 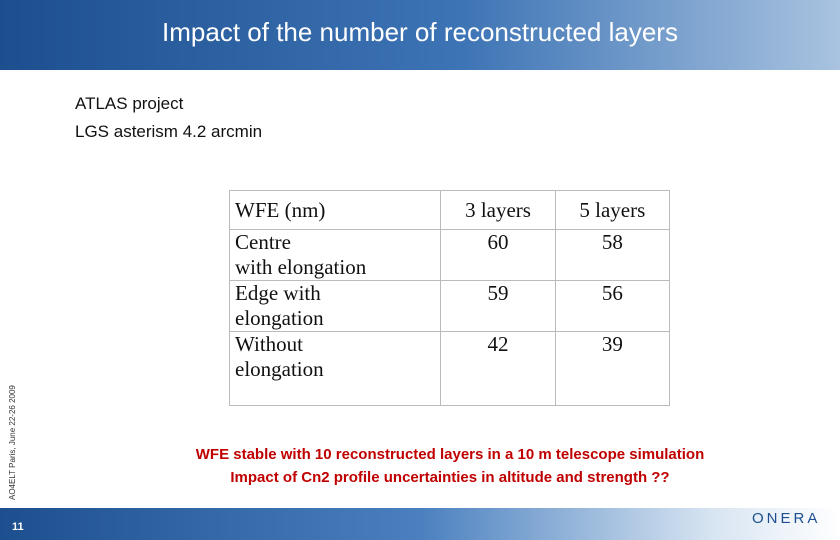 What do you see at coordinates (420, 524) in the screenshot?
I see `footer-band` at bounding box center [420, 524].